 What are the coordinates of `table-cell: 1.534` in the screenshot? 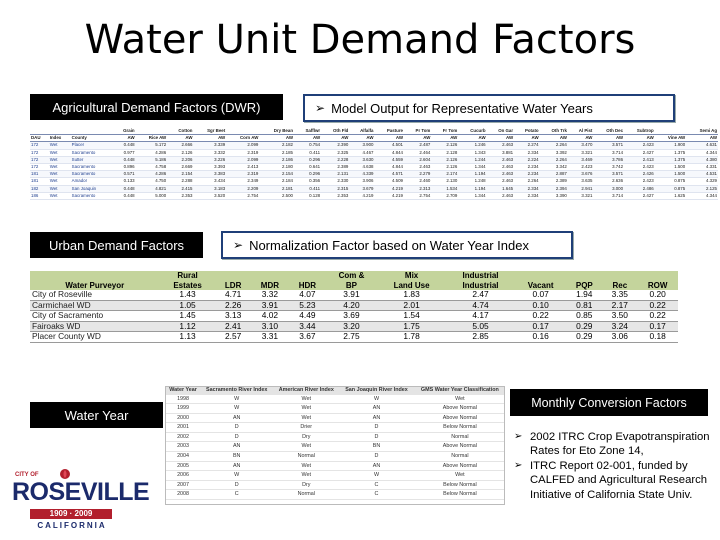 It's located at (445, 189).